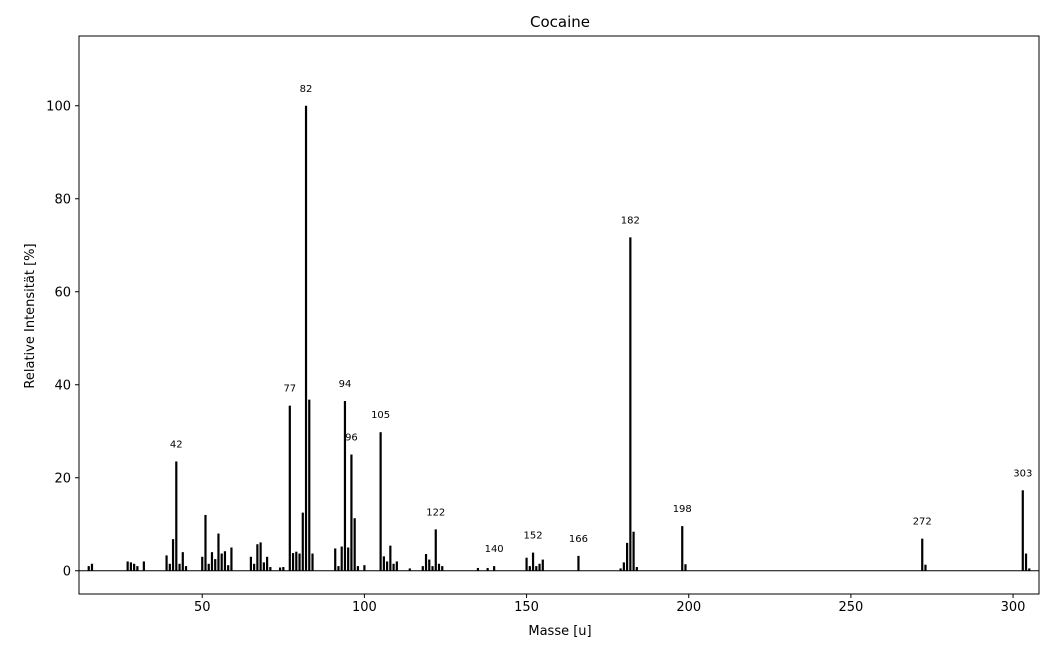 The image size is (1058, 651). I want to click on peak-label: 94, so click(345, 384).